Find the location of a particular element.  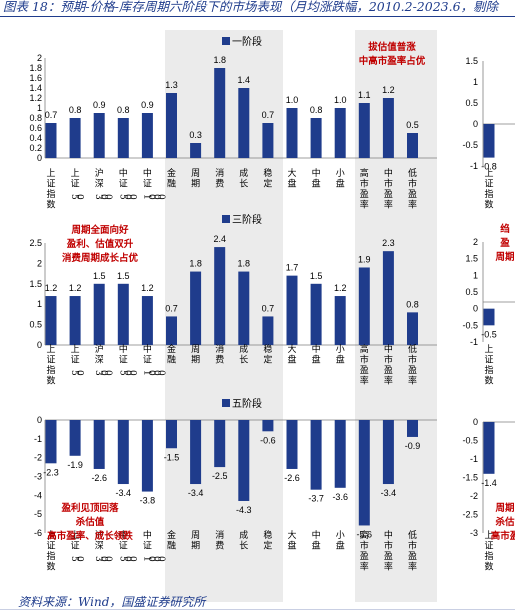

data-label: 0.8 is located at coordinates (412, 304).